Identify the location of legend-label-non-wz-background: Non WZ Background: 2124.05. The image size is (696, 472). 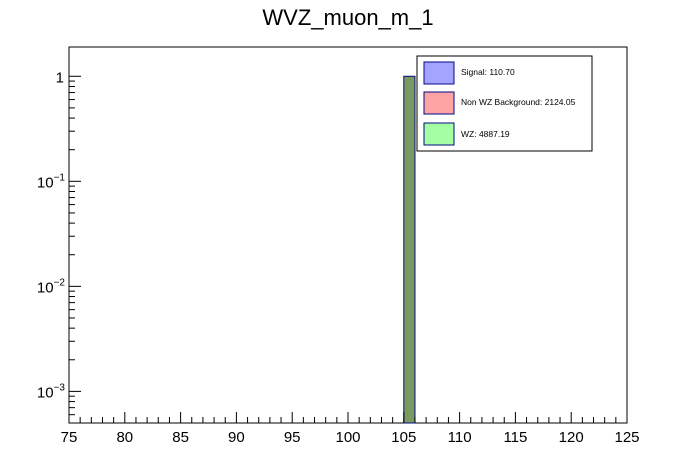
(518, 102).